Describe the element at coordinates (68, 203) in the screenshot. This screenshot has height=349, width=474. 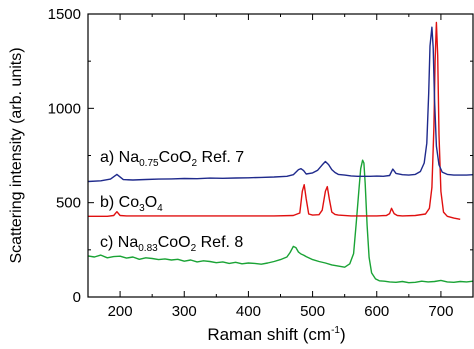
I see `y-tick-label: 500` at that location.